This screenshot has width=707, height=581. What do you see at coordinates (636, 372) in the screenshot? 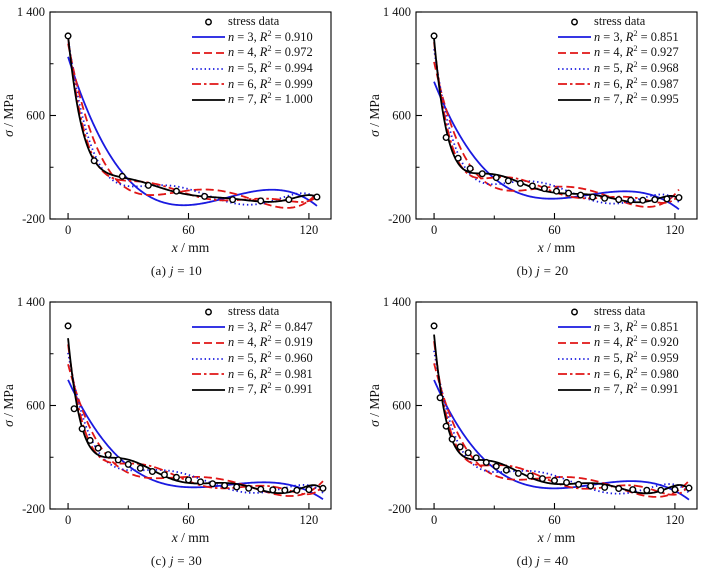
I see `legend-label: n = 6, R2 = 0.980` at bounding box center [636, 372].